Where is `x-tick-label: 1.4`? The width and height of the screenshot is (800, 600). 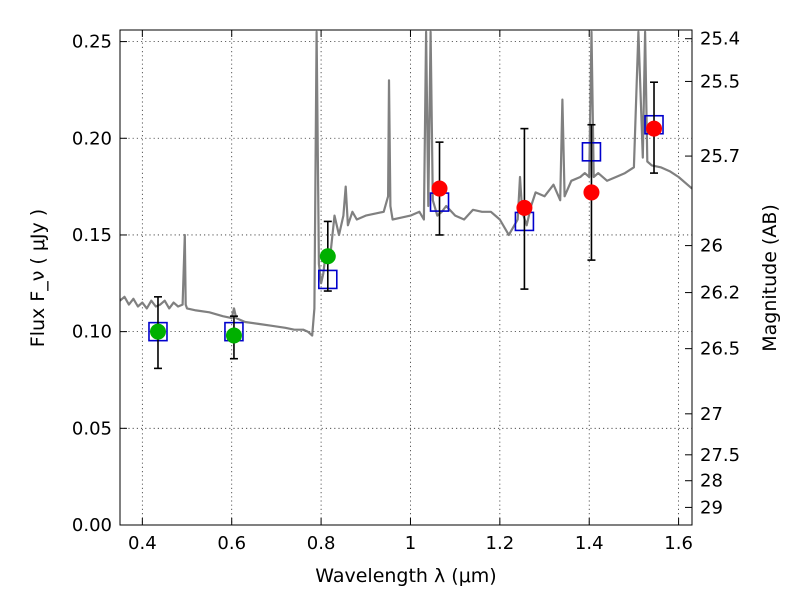 x-tick-label: 1.4 is located at coordinates (589, 543).